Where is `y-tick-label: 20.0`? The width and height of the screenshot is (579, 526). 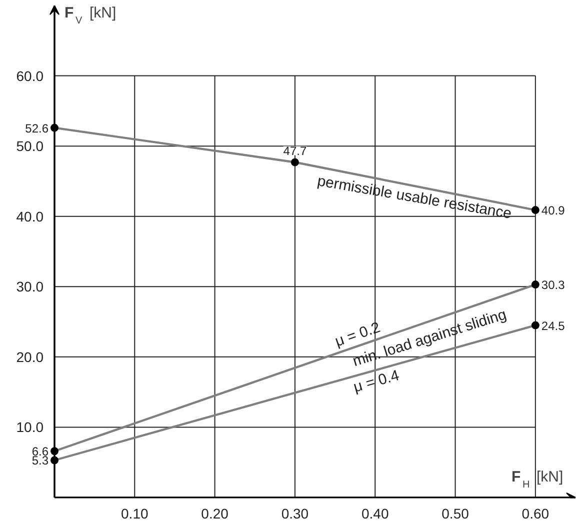 y-tick-label: 20.0 is located at coordinates (30, 356).